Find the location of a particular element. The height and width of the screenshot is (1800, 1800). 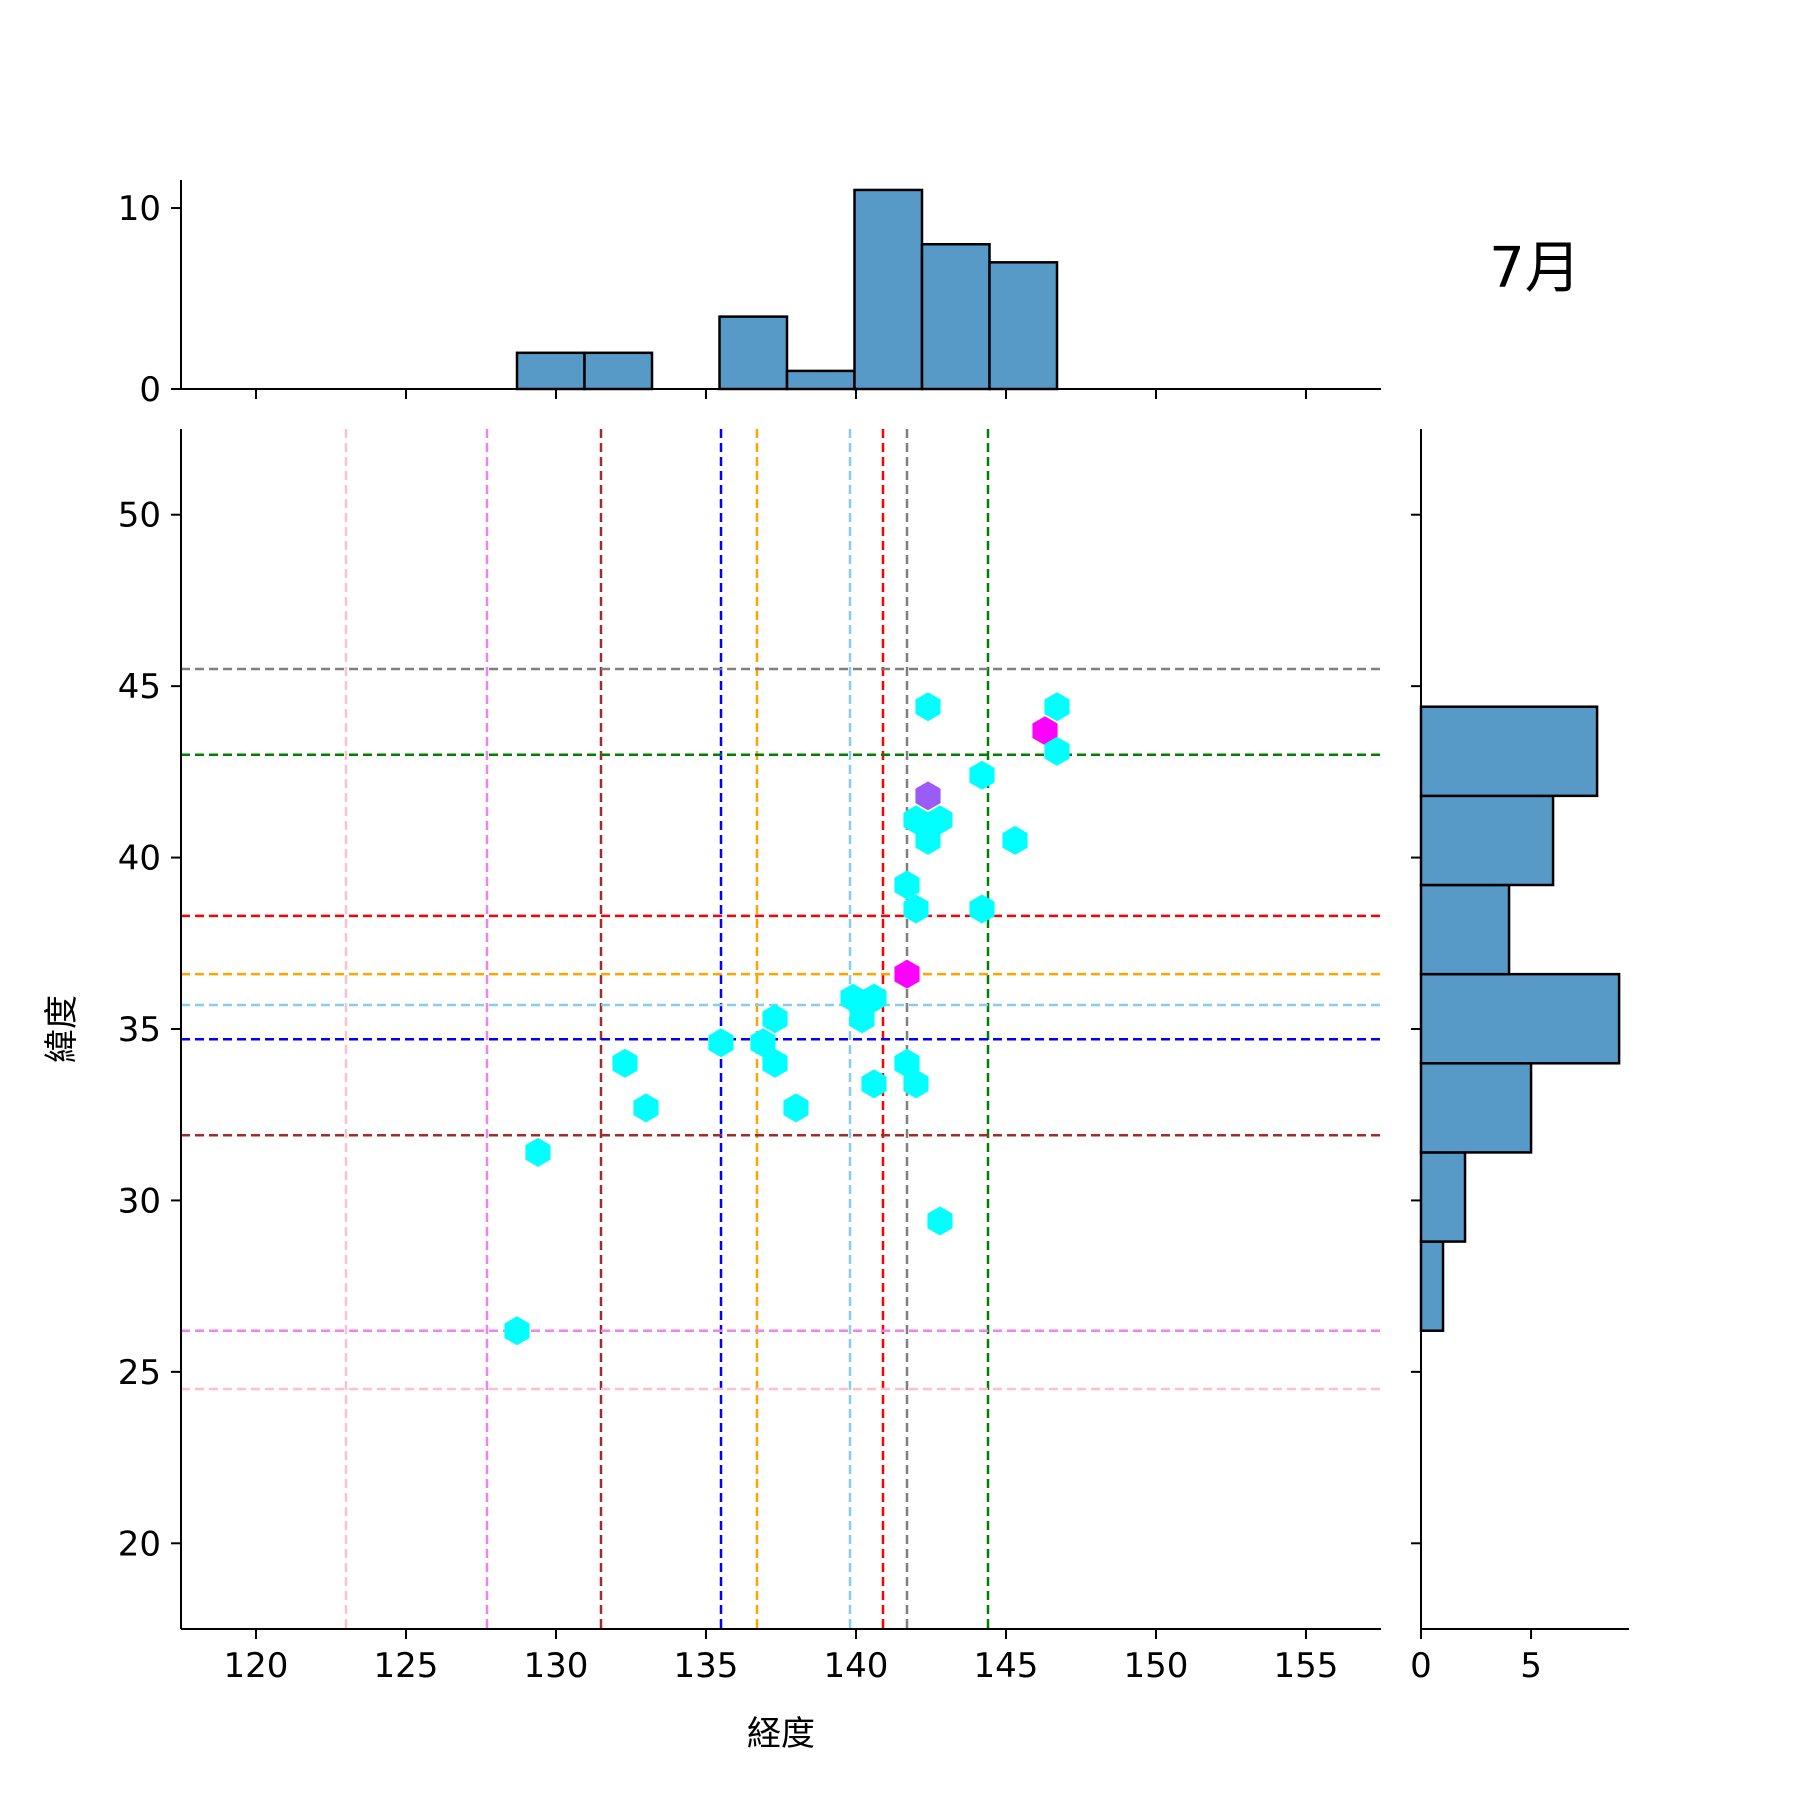

top-histogram-x-ticks is located at coordinates (781, 394).